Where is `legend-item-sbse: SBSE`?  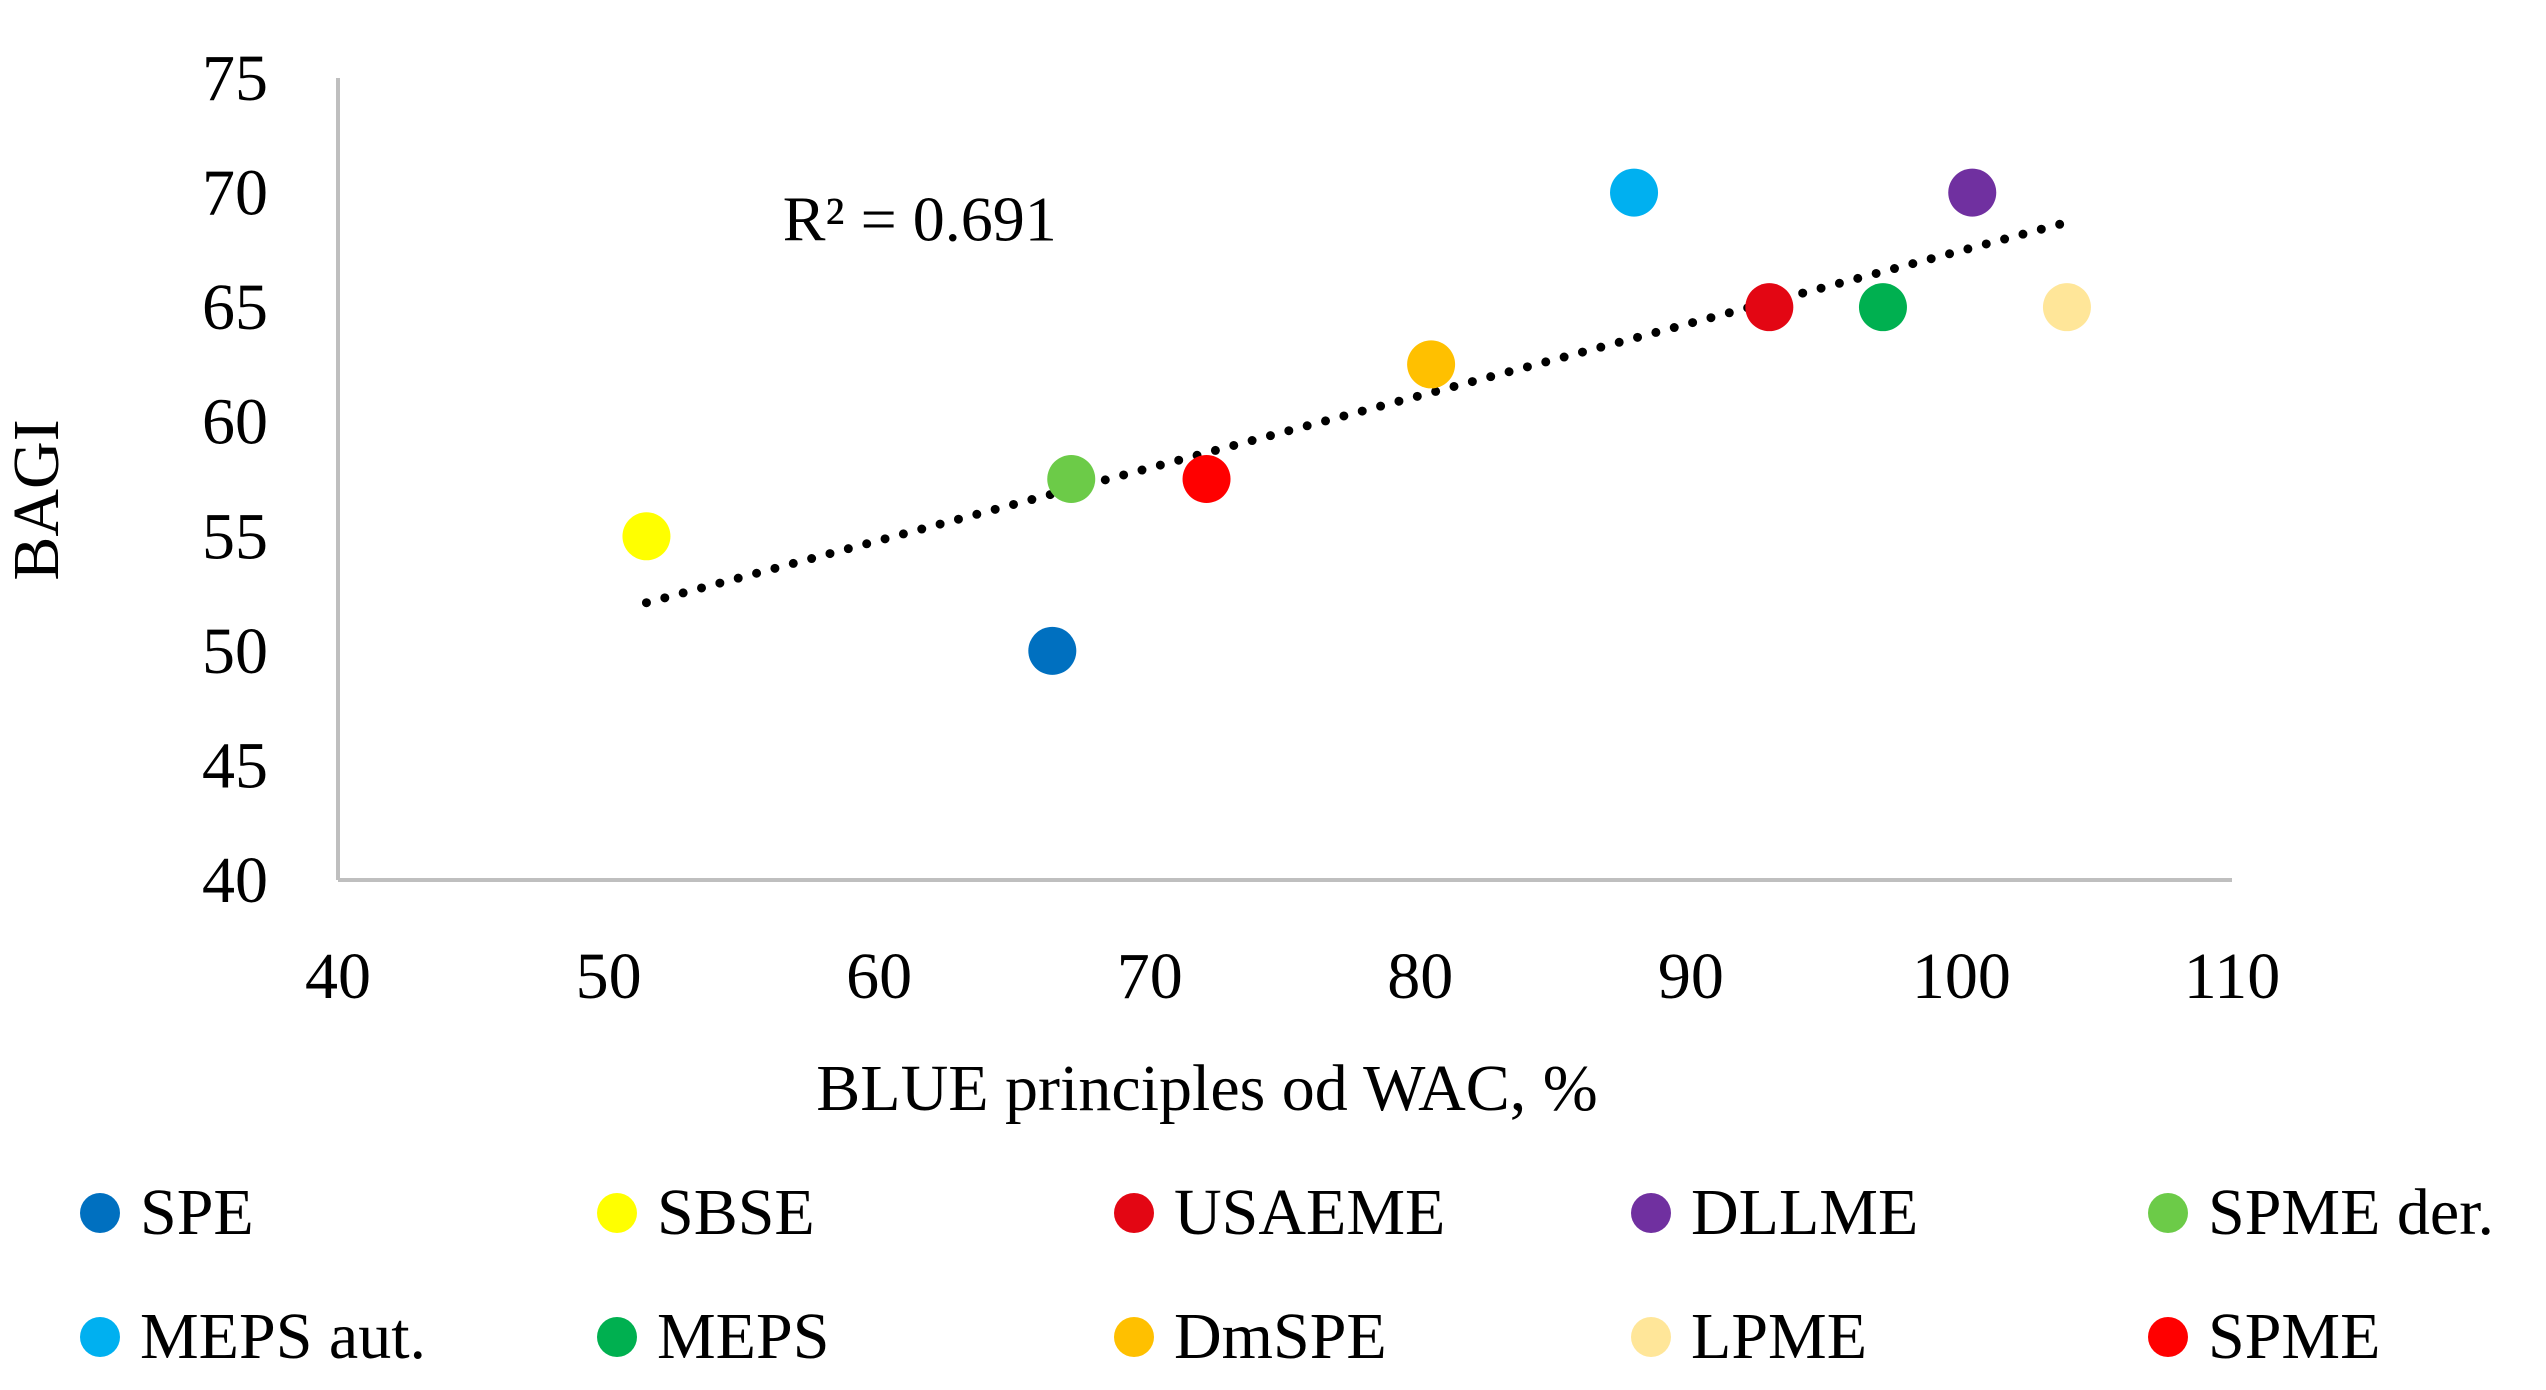 legend-item-sbse: SBSE is located at coordinates (706, 1213).